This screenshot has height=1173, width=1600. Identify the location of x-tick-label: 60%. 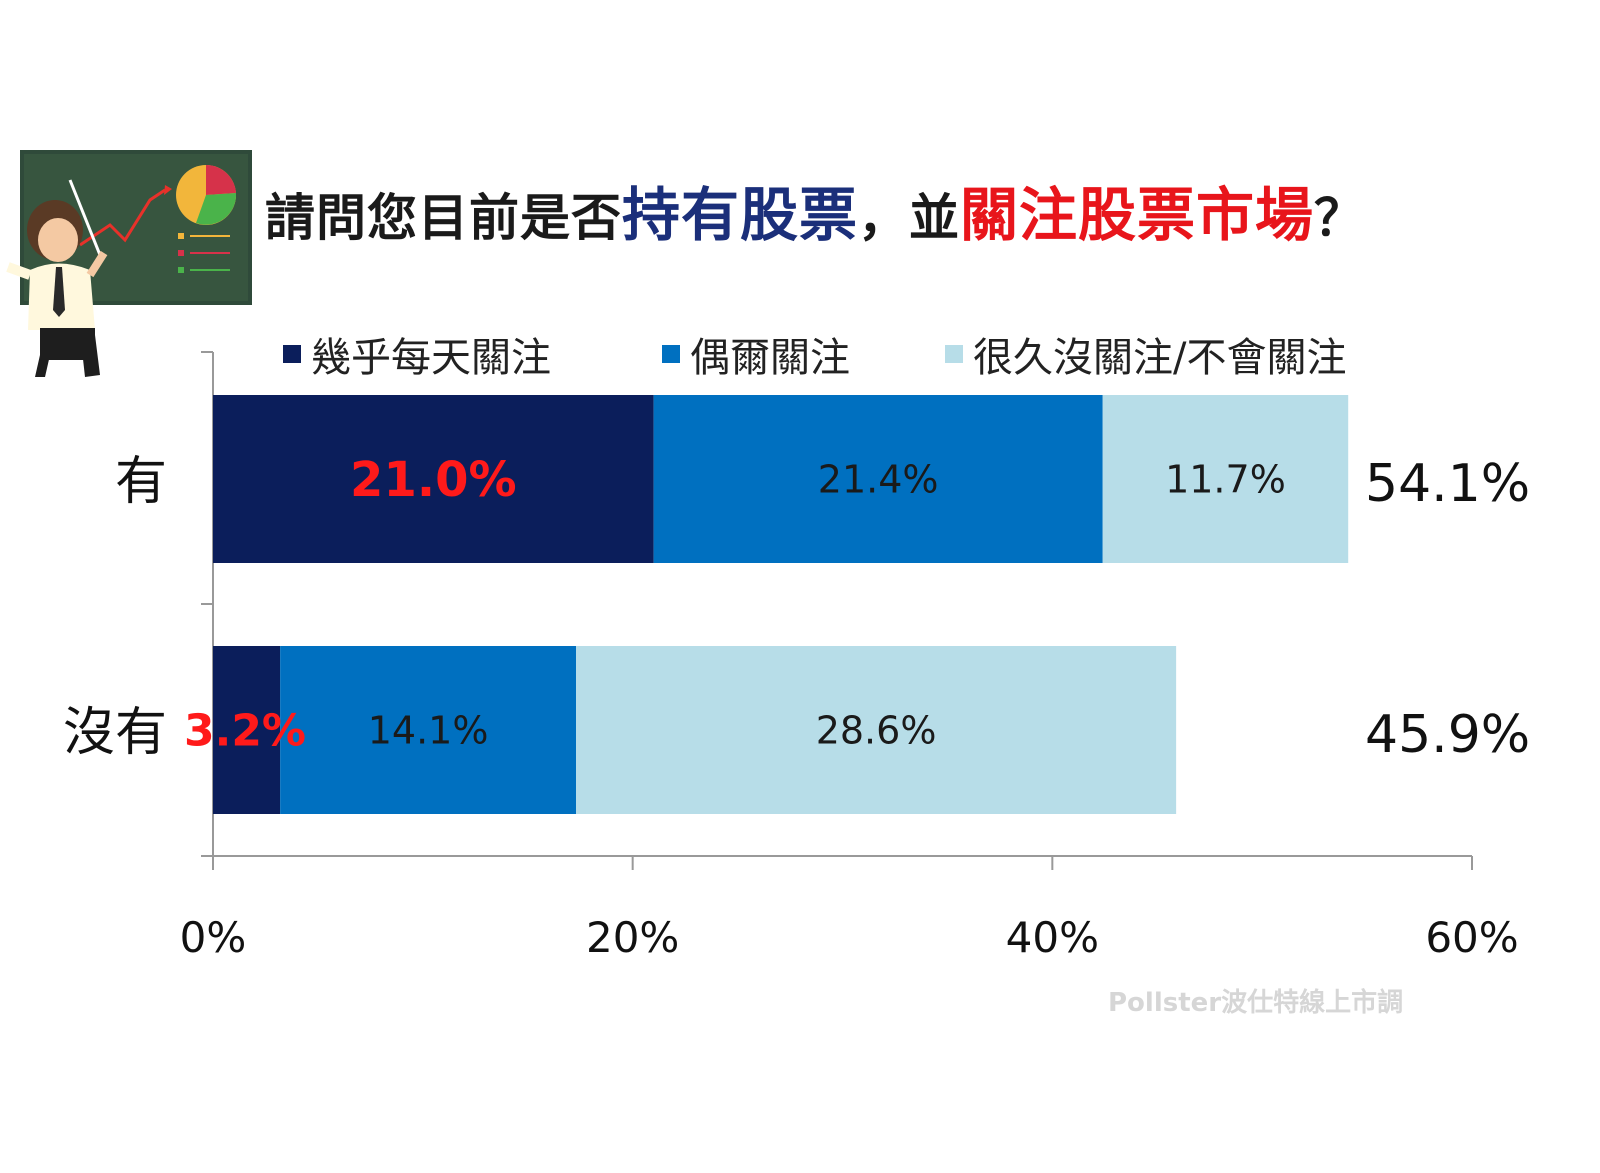
(1471, 937).